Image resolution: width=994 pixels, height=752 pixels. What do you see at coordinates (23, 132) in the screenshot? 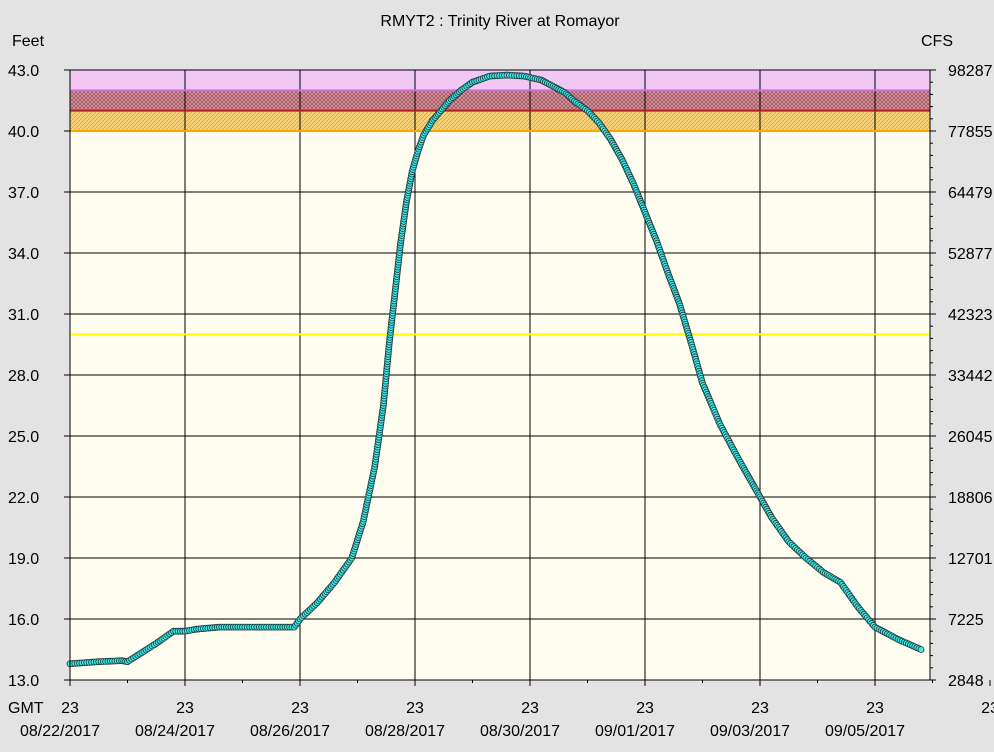
I see `y-tick-label-left: 40.0` at bounding box center [23, 132].